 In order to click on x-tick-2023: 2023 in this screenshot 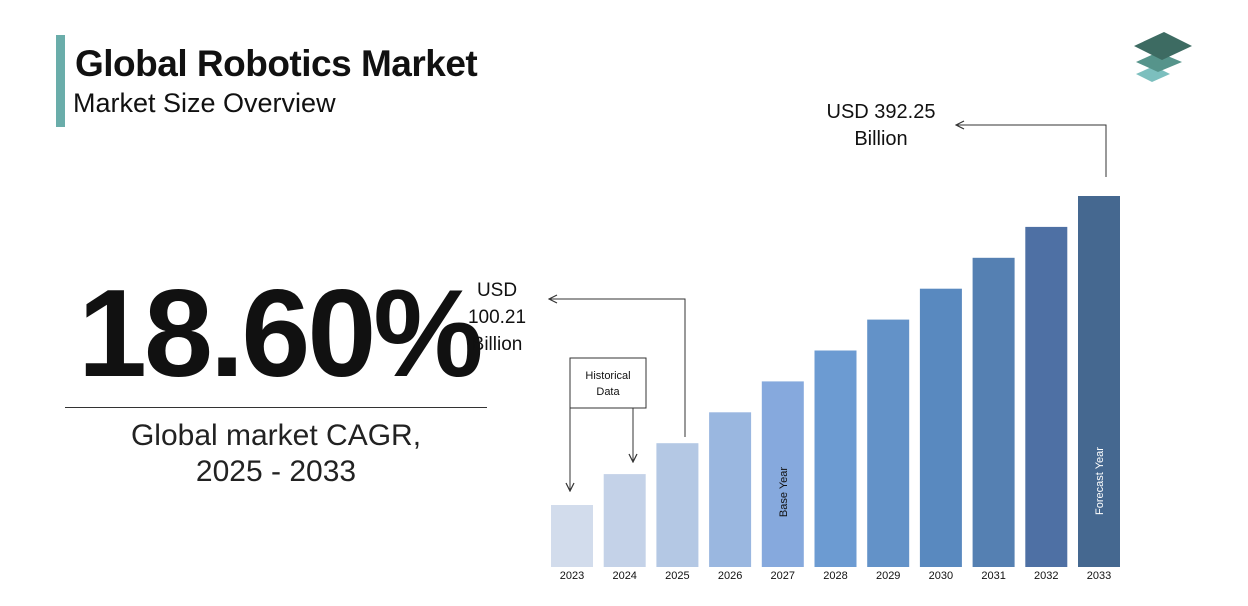, I will do `click(572, 576)`.